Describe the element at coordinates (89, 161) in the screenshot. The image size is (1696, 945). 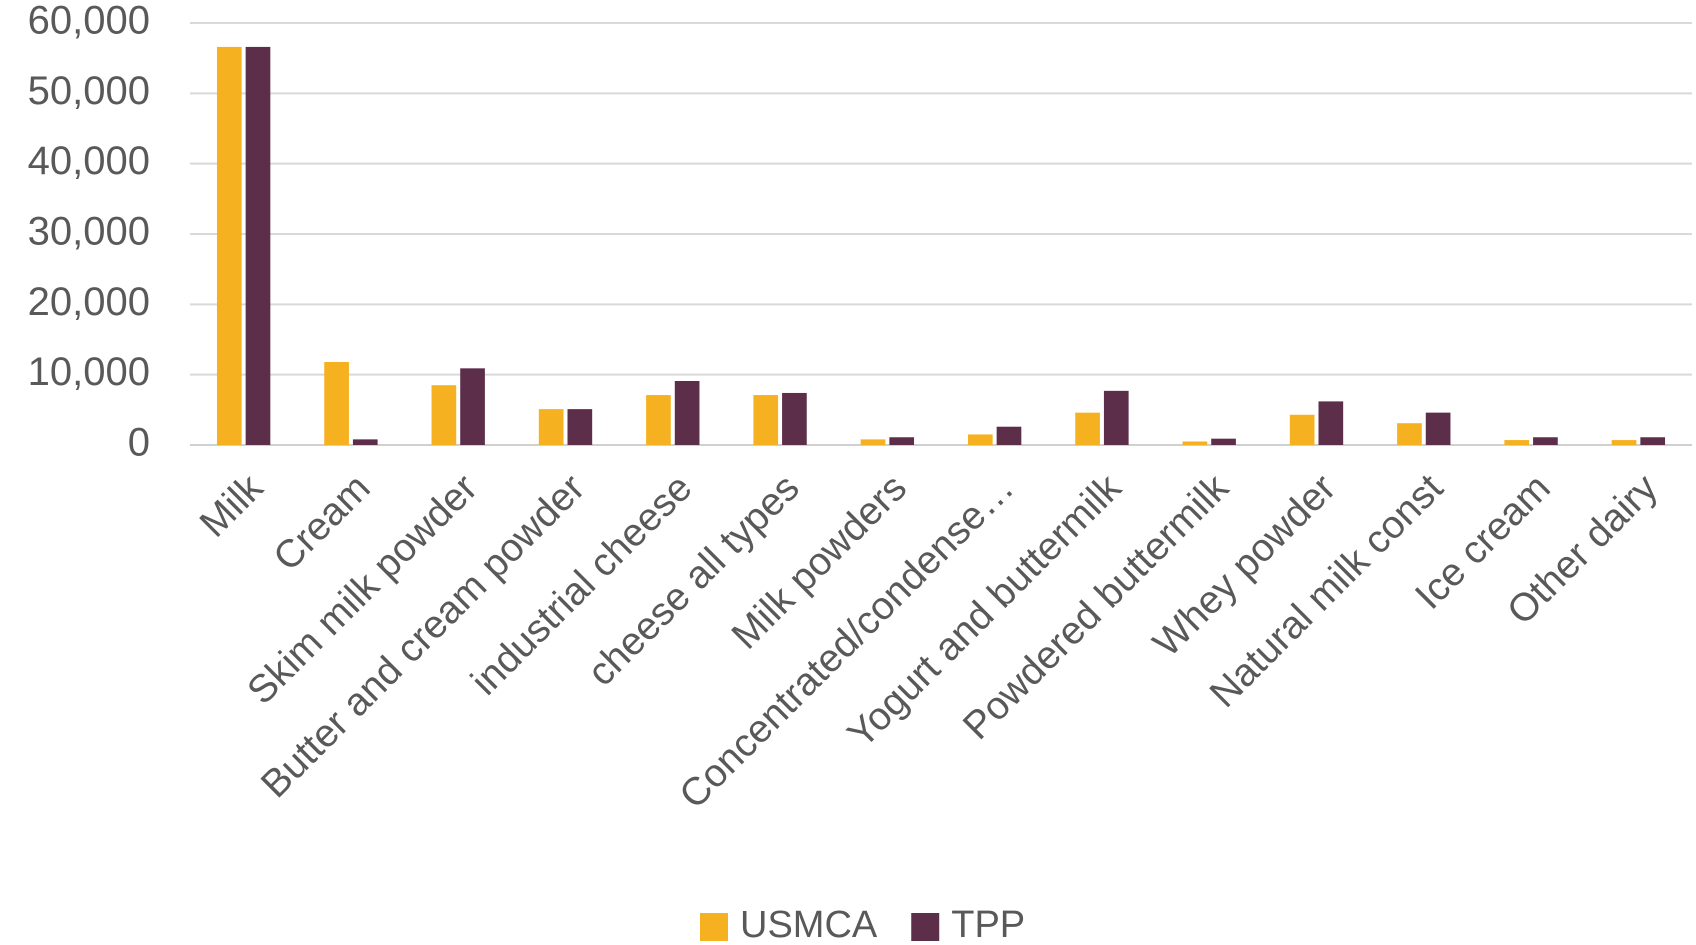
I see `y-tick-label: 40,000` at that location.